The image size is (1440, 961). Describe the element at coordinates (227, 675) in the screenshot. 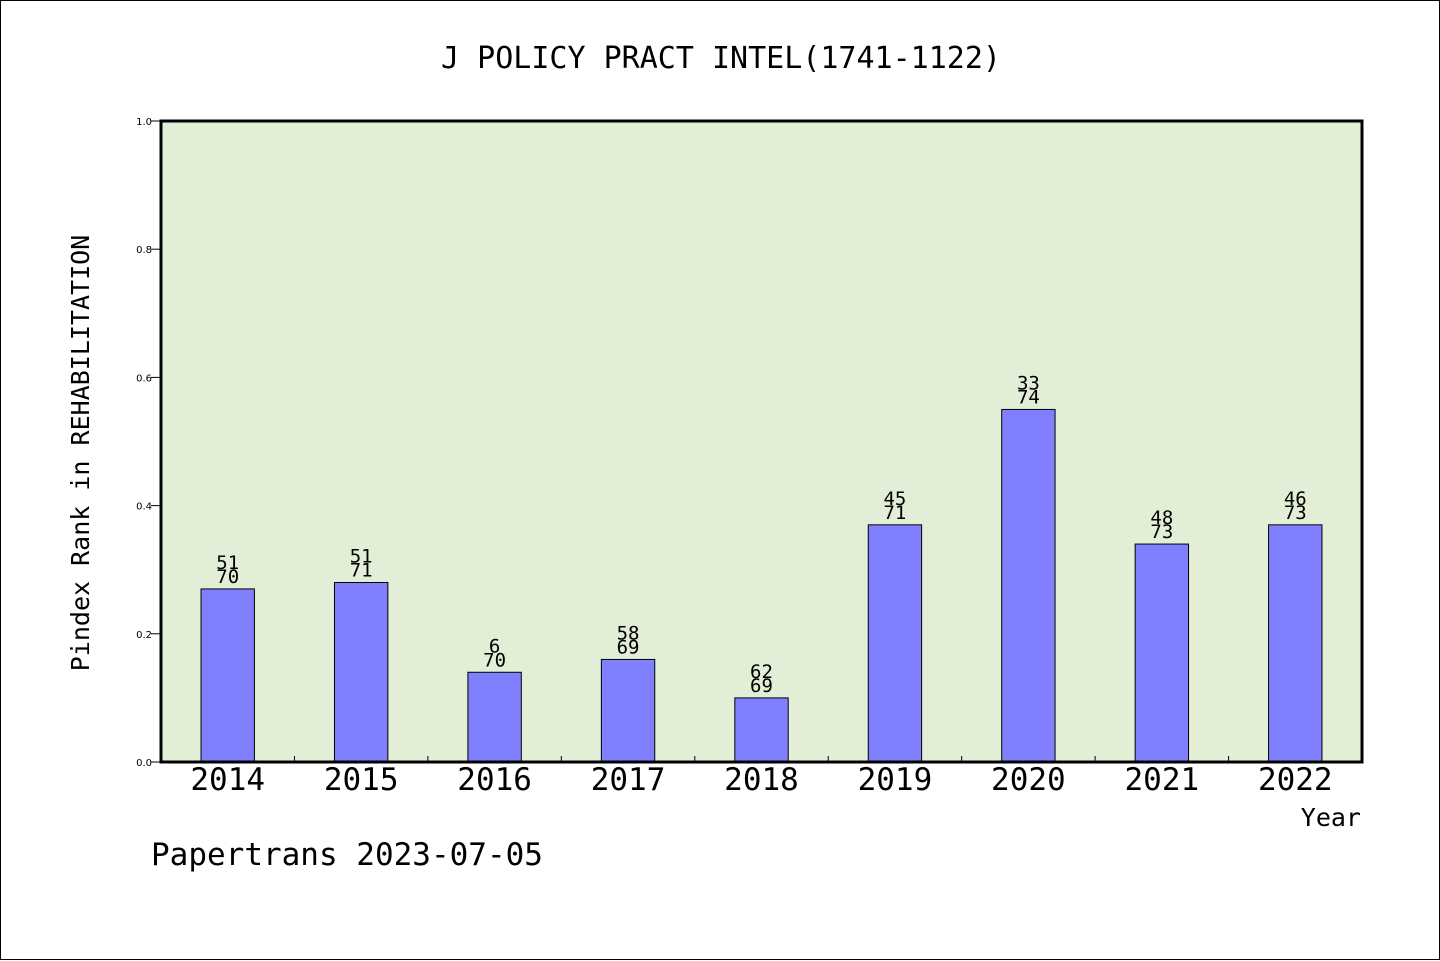

I see `bar-2014` at that location.